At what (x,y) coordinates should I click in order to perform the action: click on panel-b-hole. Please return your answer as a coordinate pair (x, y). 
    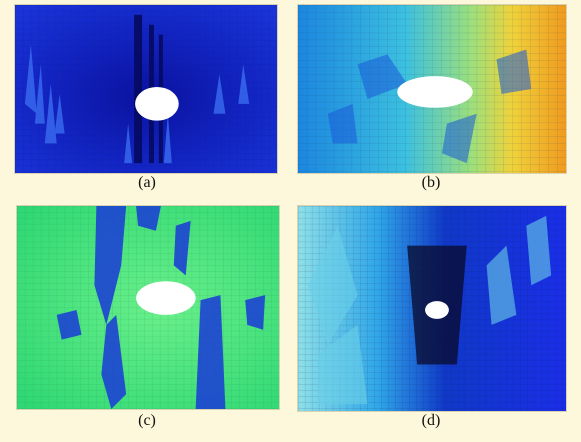
    Looking at the image, I should click on (435, 92).